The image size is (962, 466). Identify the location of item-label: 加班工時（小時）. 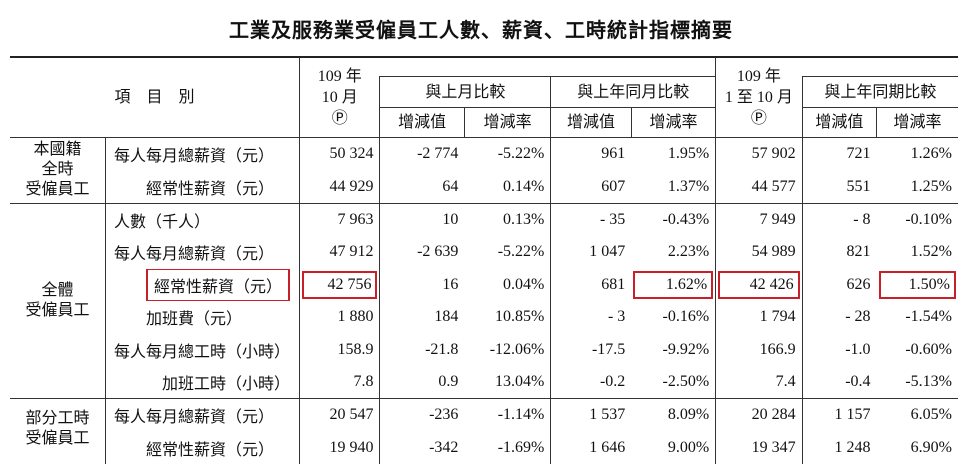
(202, 382).